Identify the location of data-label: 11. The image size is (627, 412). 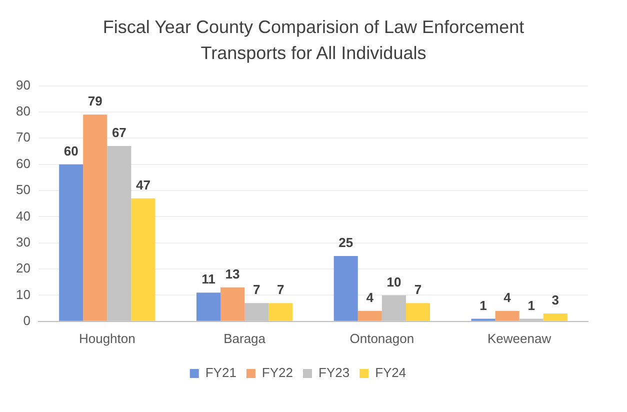
(209, 279).